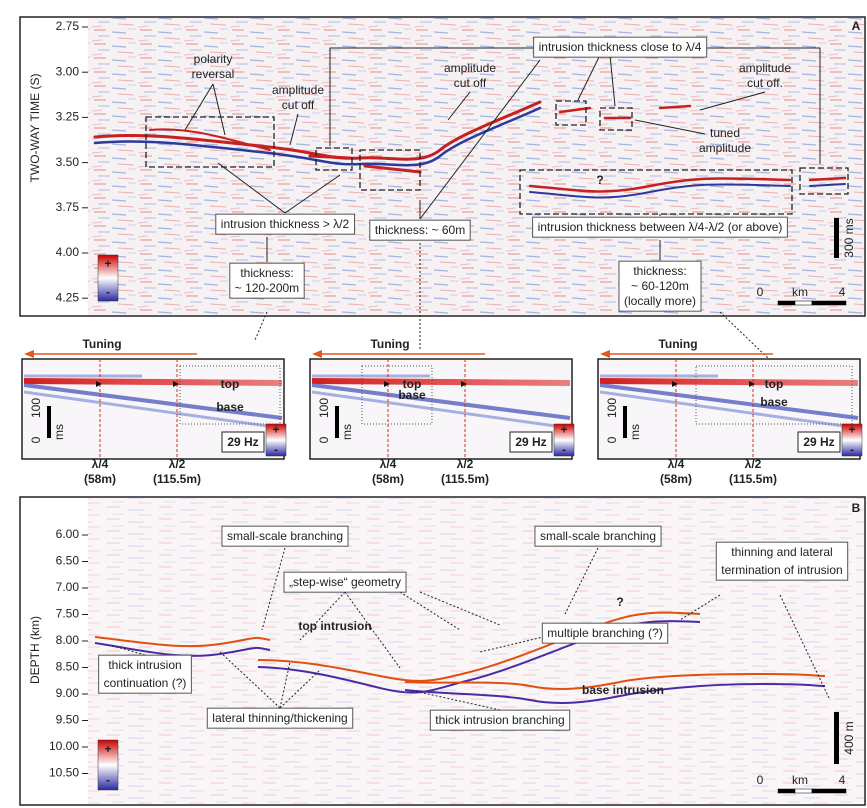 The width and height of the screenshot is (867, 808). I want to click on annotation-text: tuned, so click(725, 133).